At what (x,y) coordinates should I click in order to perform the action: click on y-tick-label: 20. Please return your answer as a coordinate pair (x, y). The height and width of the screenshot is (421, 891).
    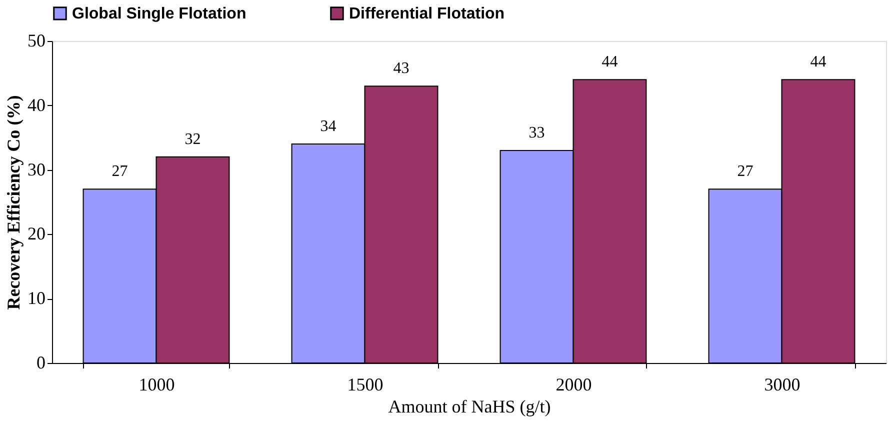
    Looking at the image, I should click on (37, 234).